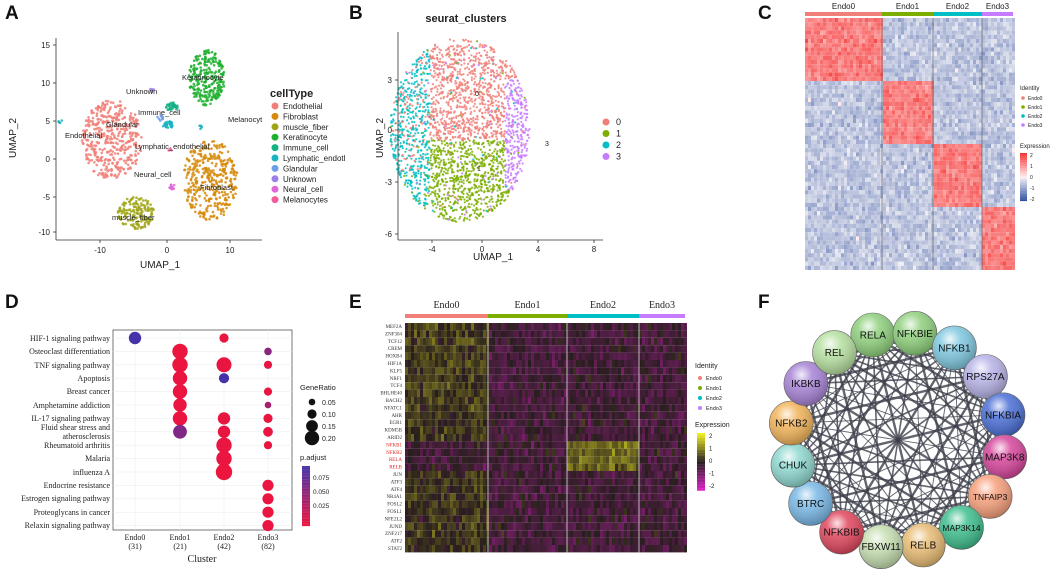 The image size is (1052, 577). I want to click on panel-b-ytick-label: 3, so click(390, 80).